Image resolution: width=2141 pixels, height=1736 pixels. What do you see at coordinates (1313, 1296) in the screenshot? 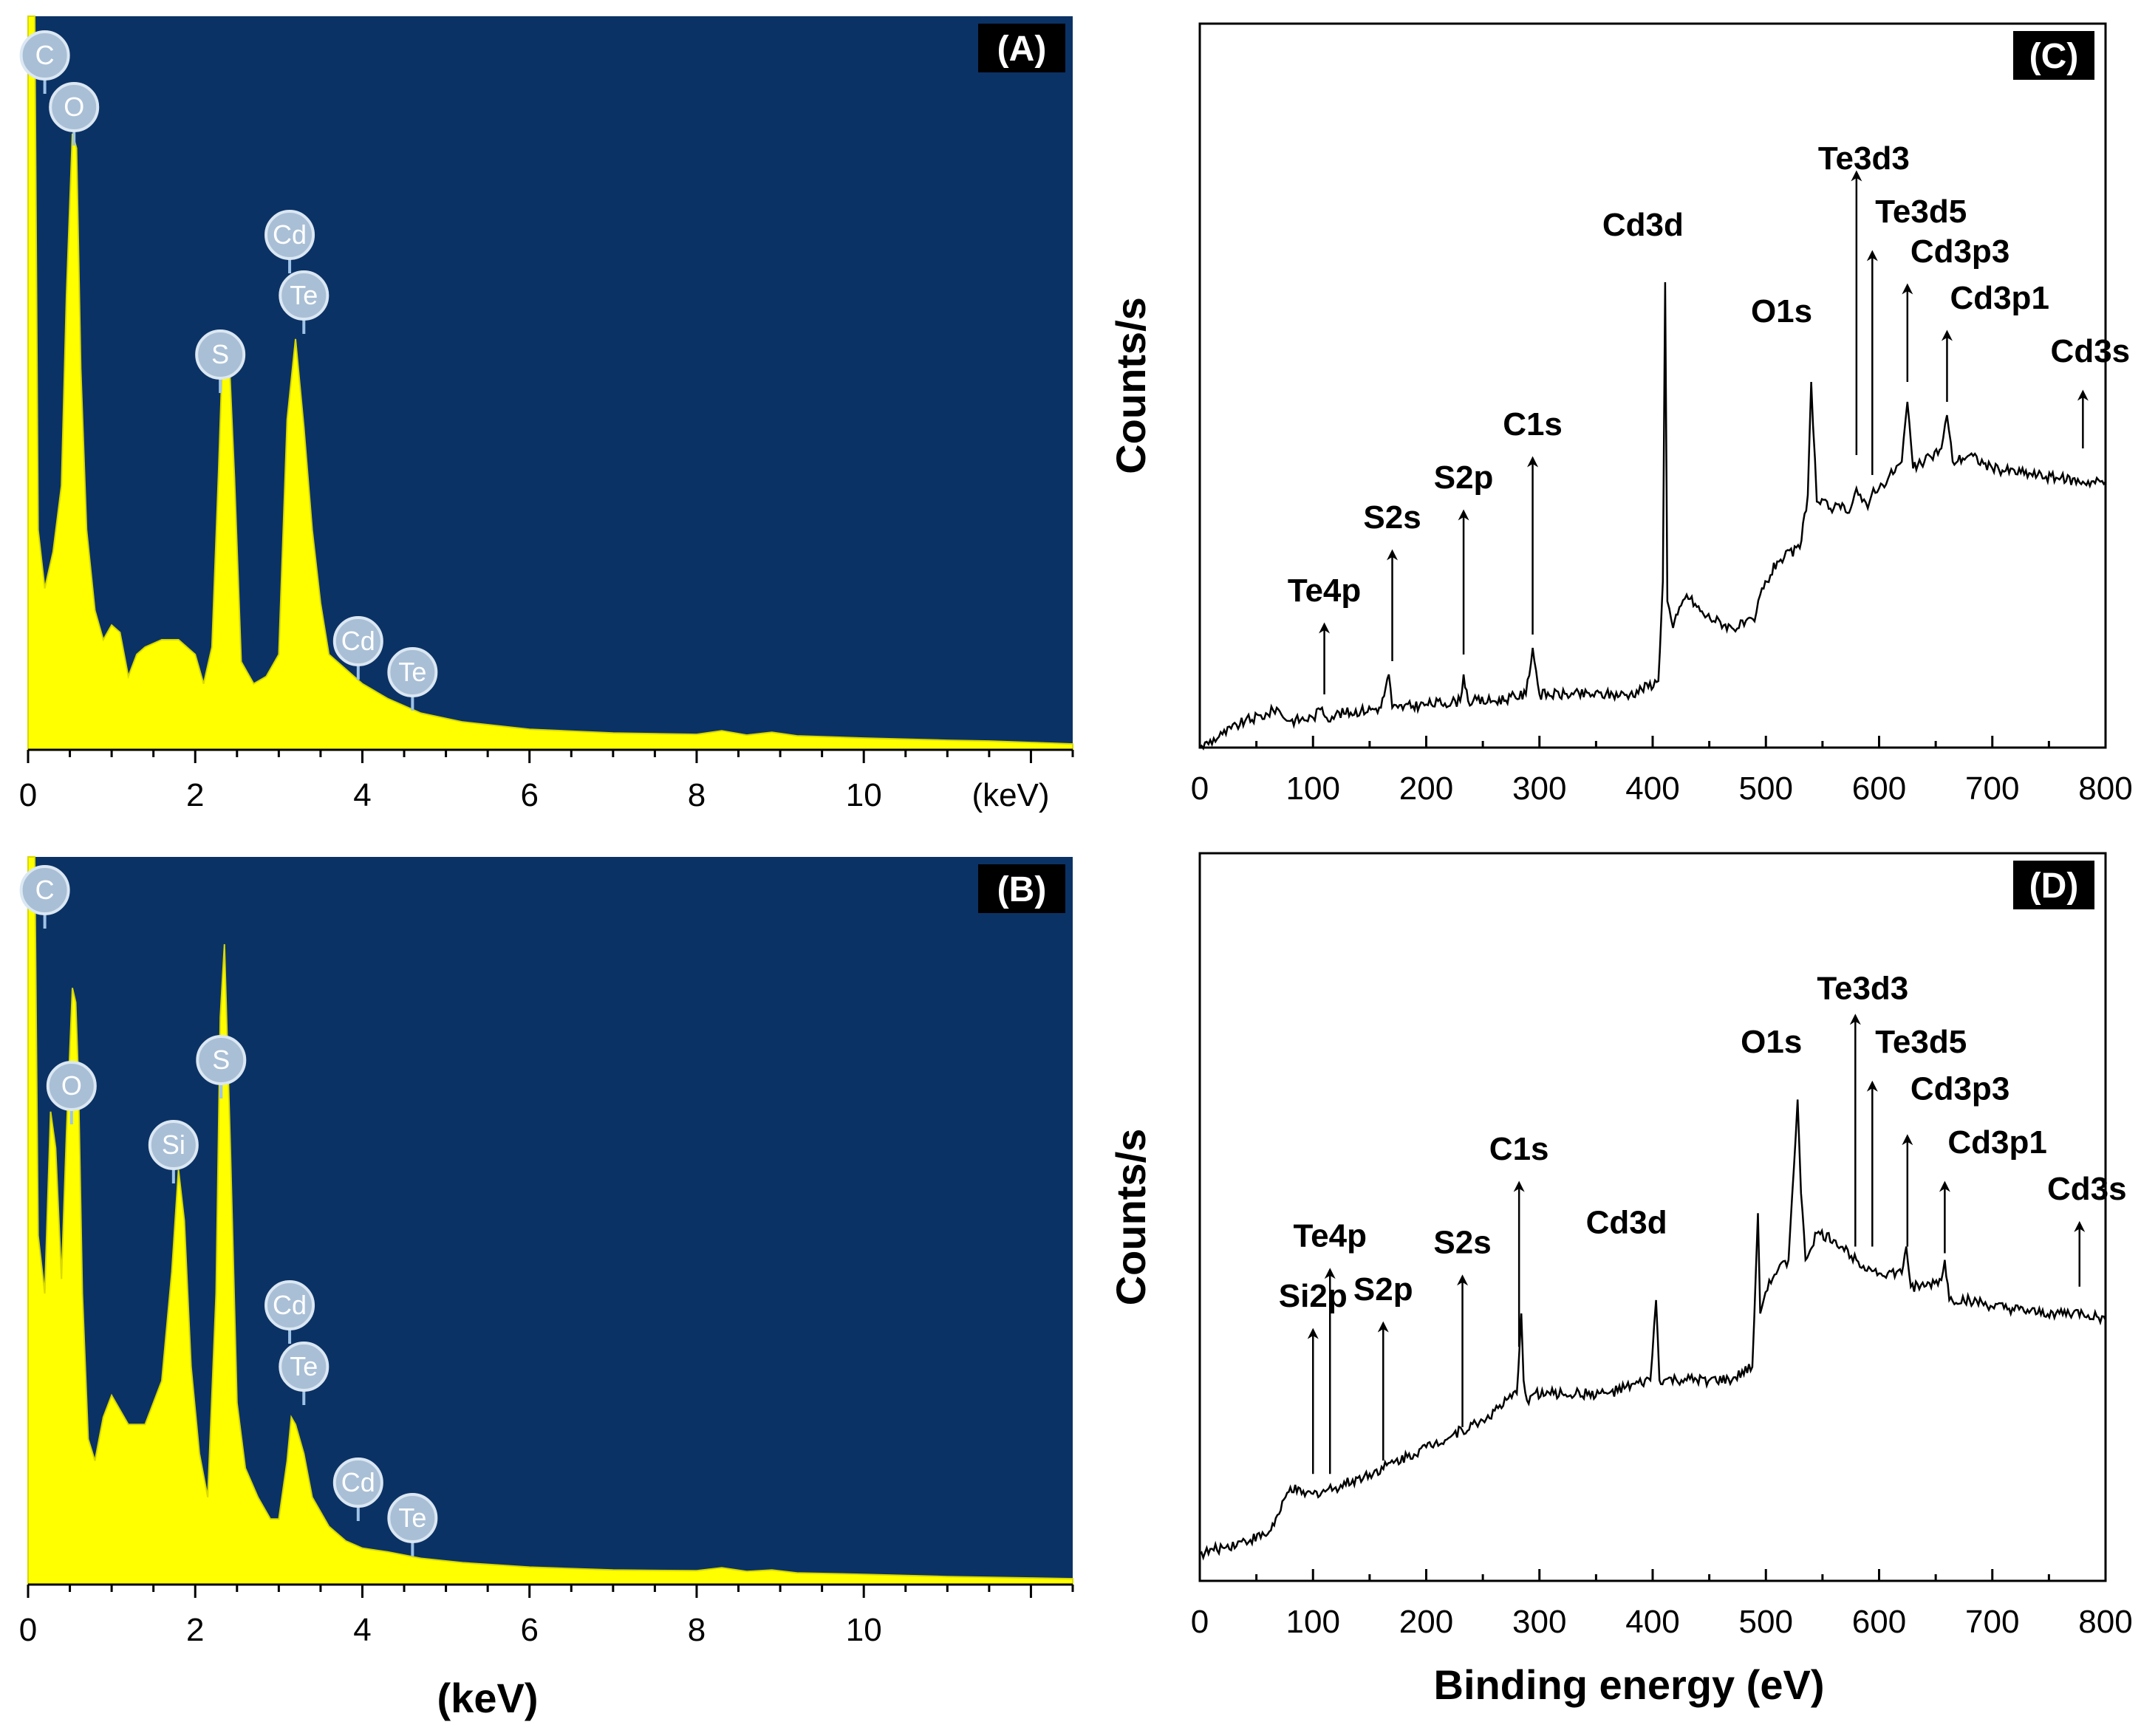
I see `peak-label: Si2p` at bounding box center [1313, 1296].